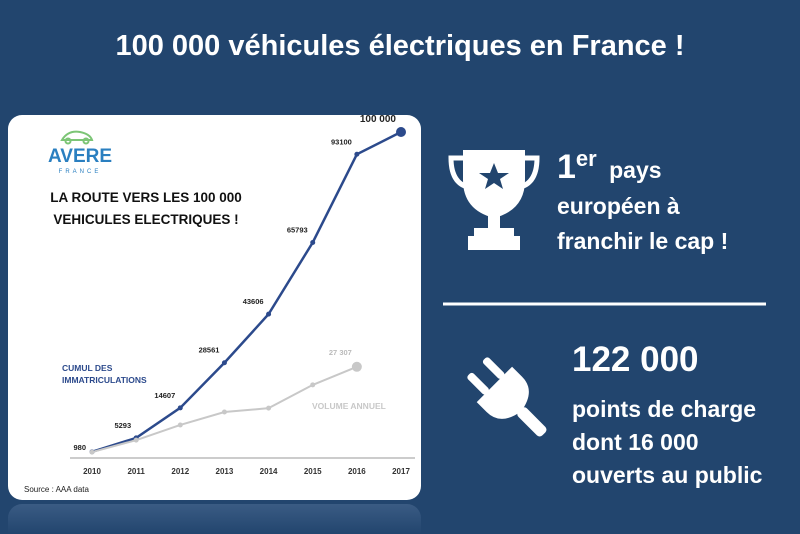 The width and height of the screenshot is (800, 534). I want to click on highlight-number: 122 000, so click(635, 359).